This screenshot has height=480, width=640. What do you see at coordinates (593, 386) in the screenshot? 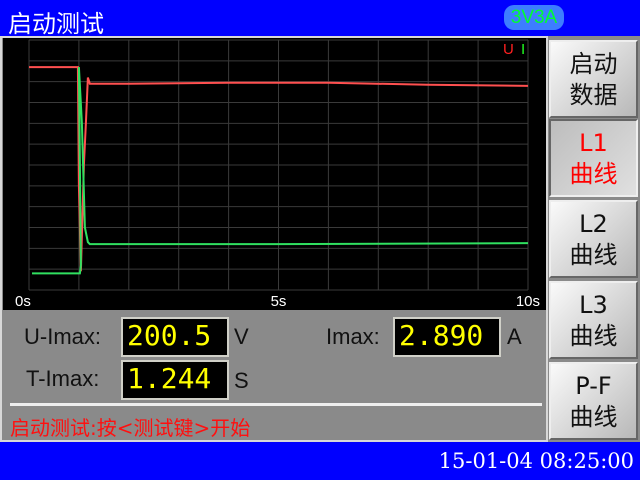
I see `button-label-line1: P-F` at bounding box center [593, 386].